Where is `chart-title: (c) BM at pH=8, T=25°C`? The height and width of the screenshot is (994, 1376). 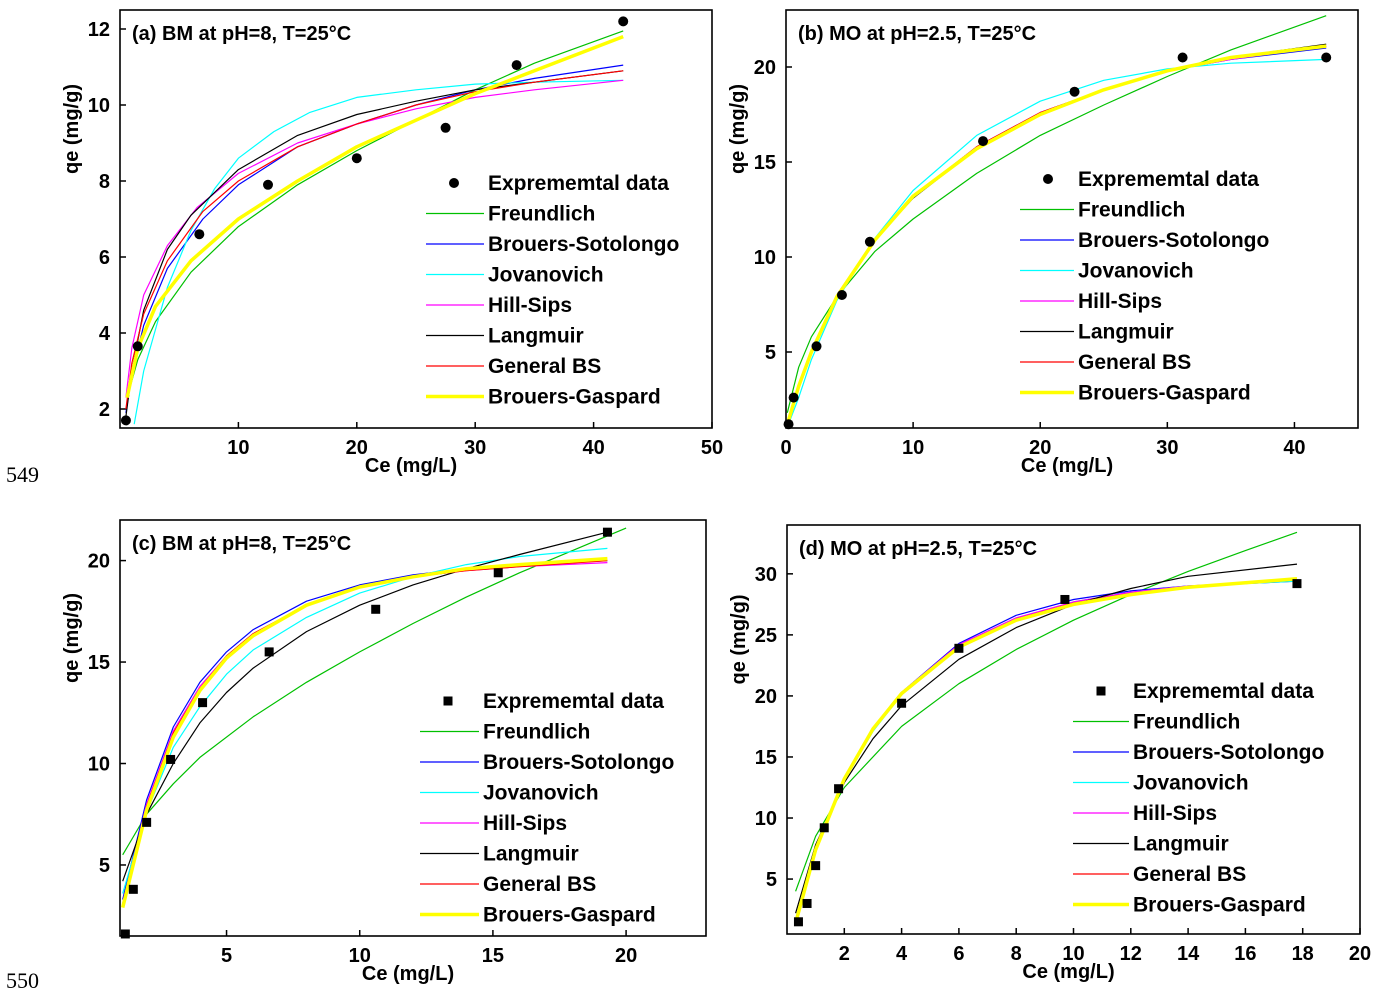
chart-title: (c) BM at pH=8, T=25°C is located at coordinates (241, 544).